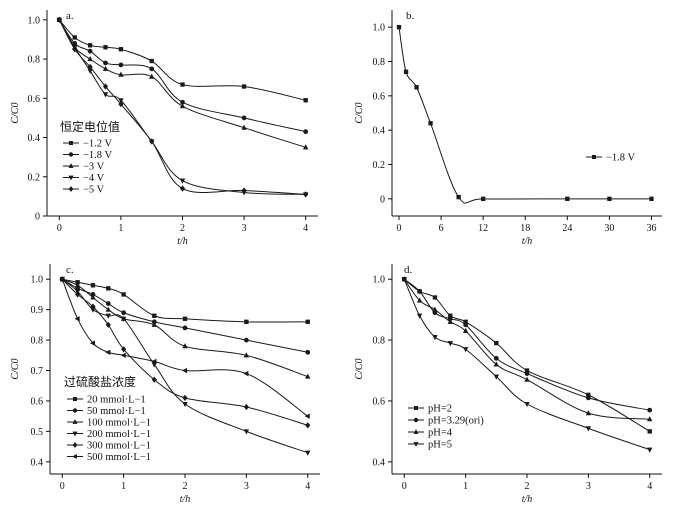 Image resolution: width=674 pixels, height=511 pixels. I want to click on legend-entry: 20 mmol·L−1, so click(106, 400).